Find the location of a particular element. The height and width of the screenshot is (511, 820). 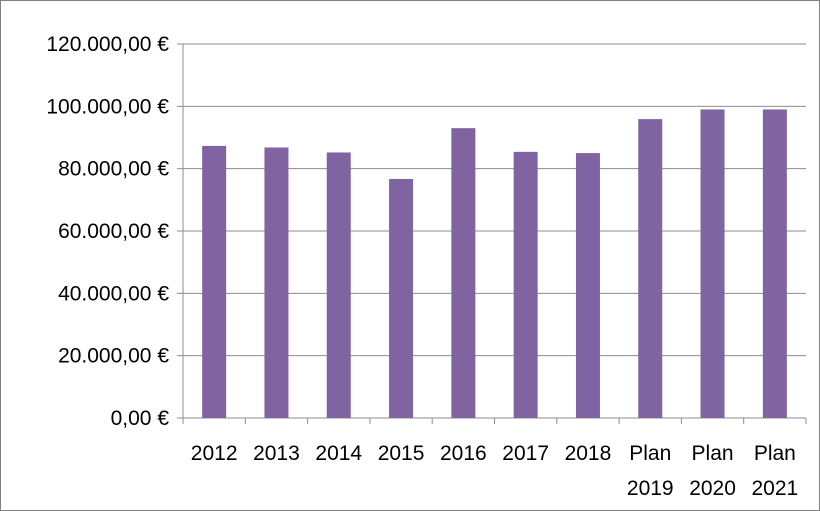

y-tick-label: 80.000,00 € is located at coordinates (113, 169).